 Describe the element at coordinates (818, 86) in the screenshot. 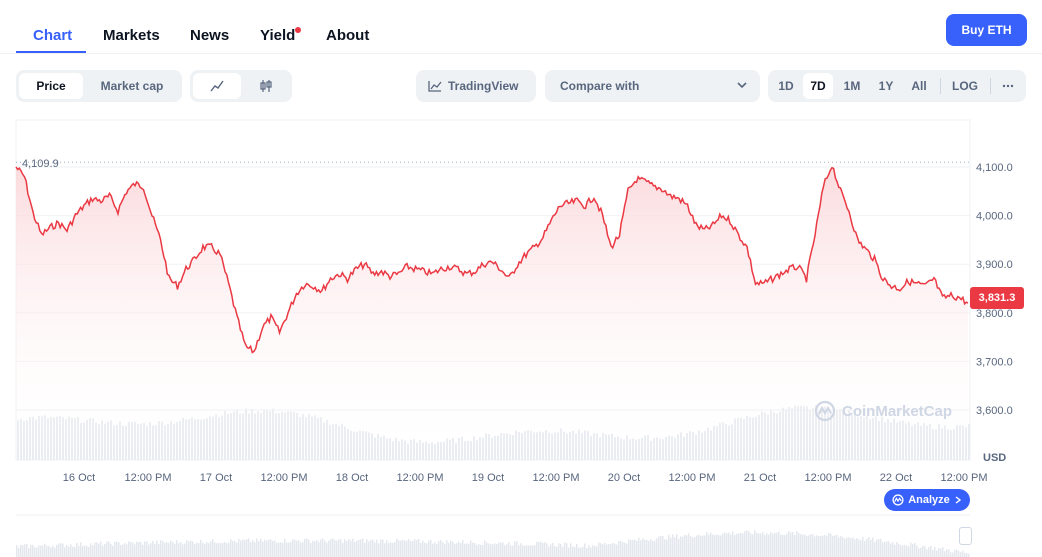

I see `range-7d: 7D` at that location.